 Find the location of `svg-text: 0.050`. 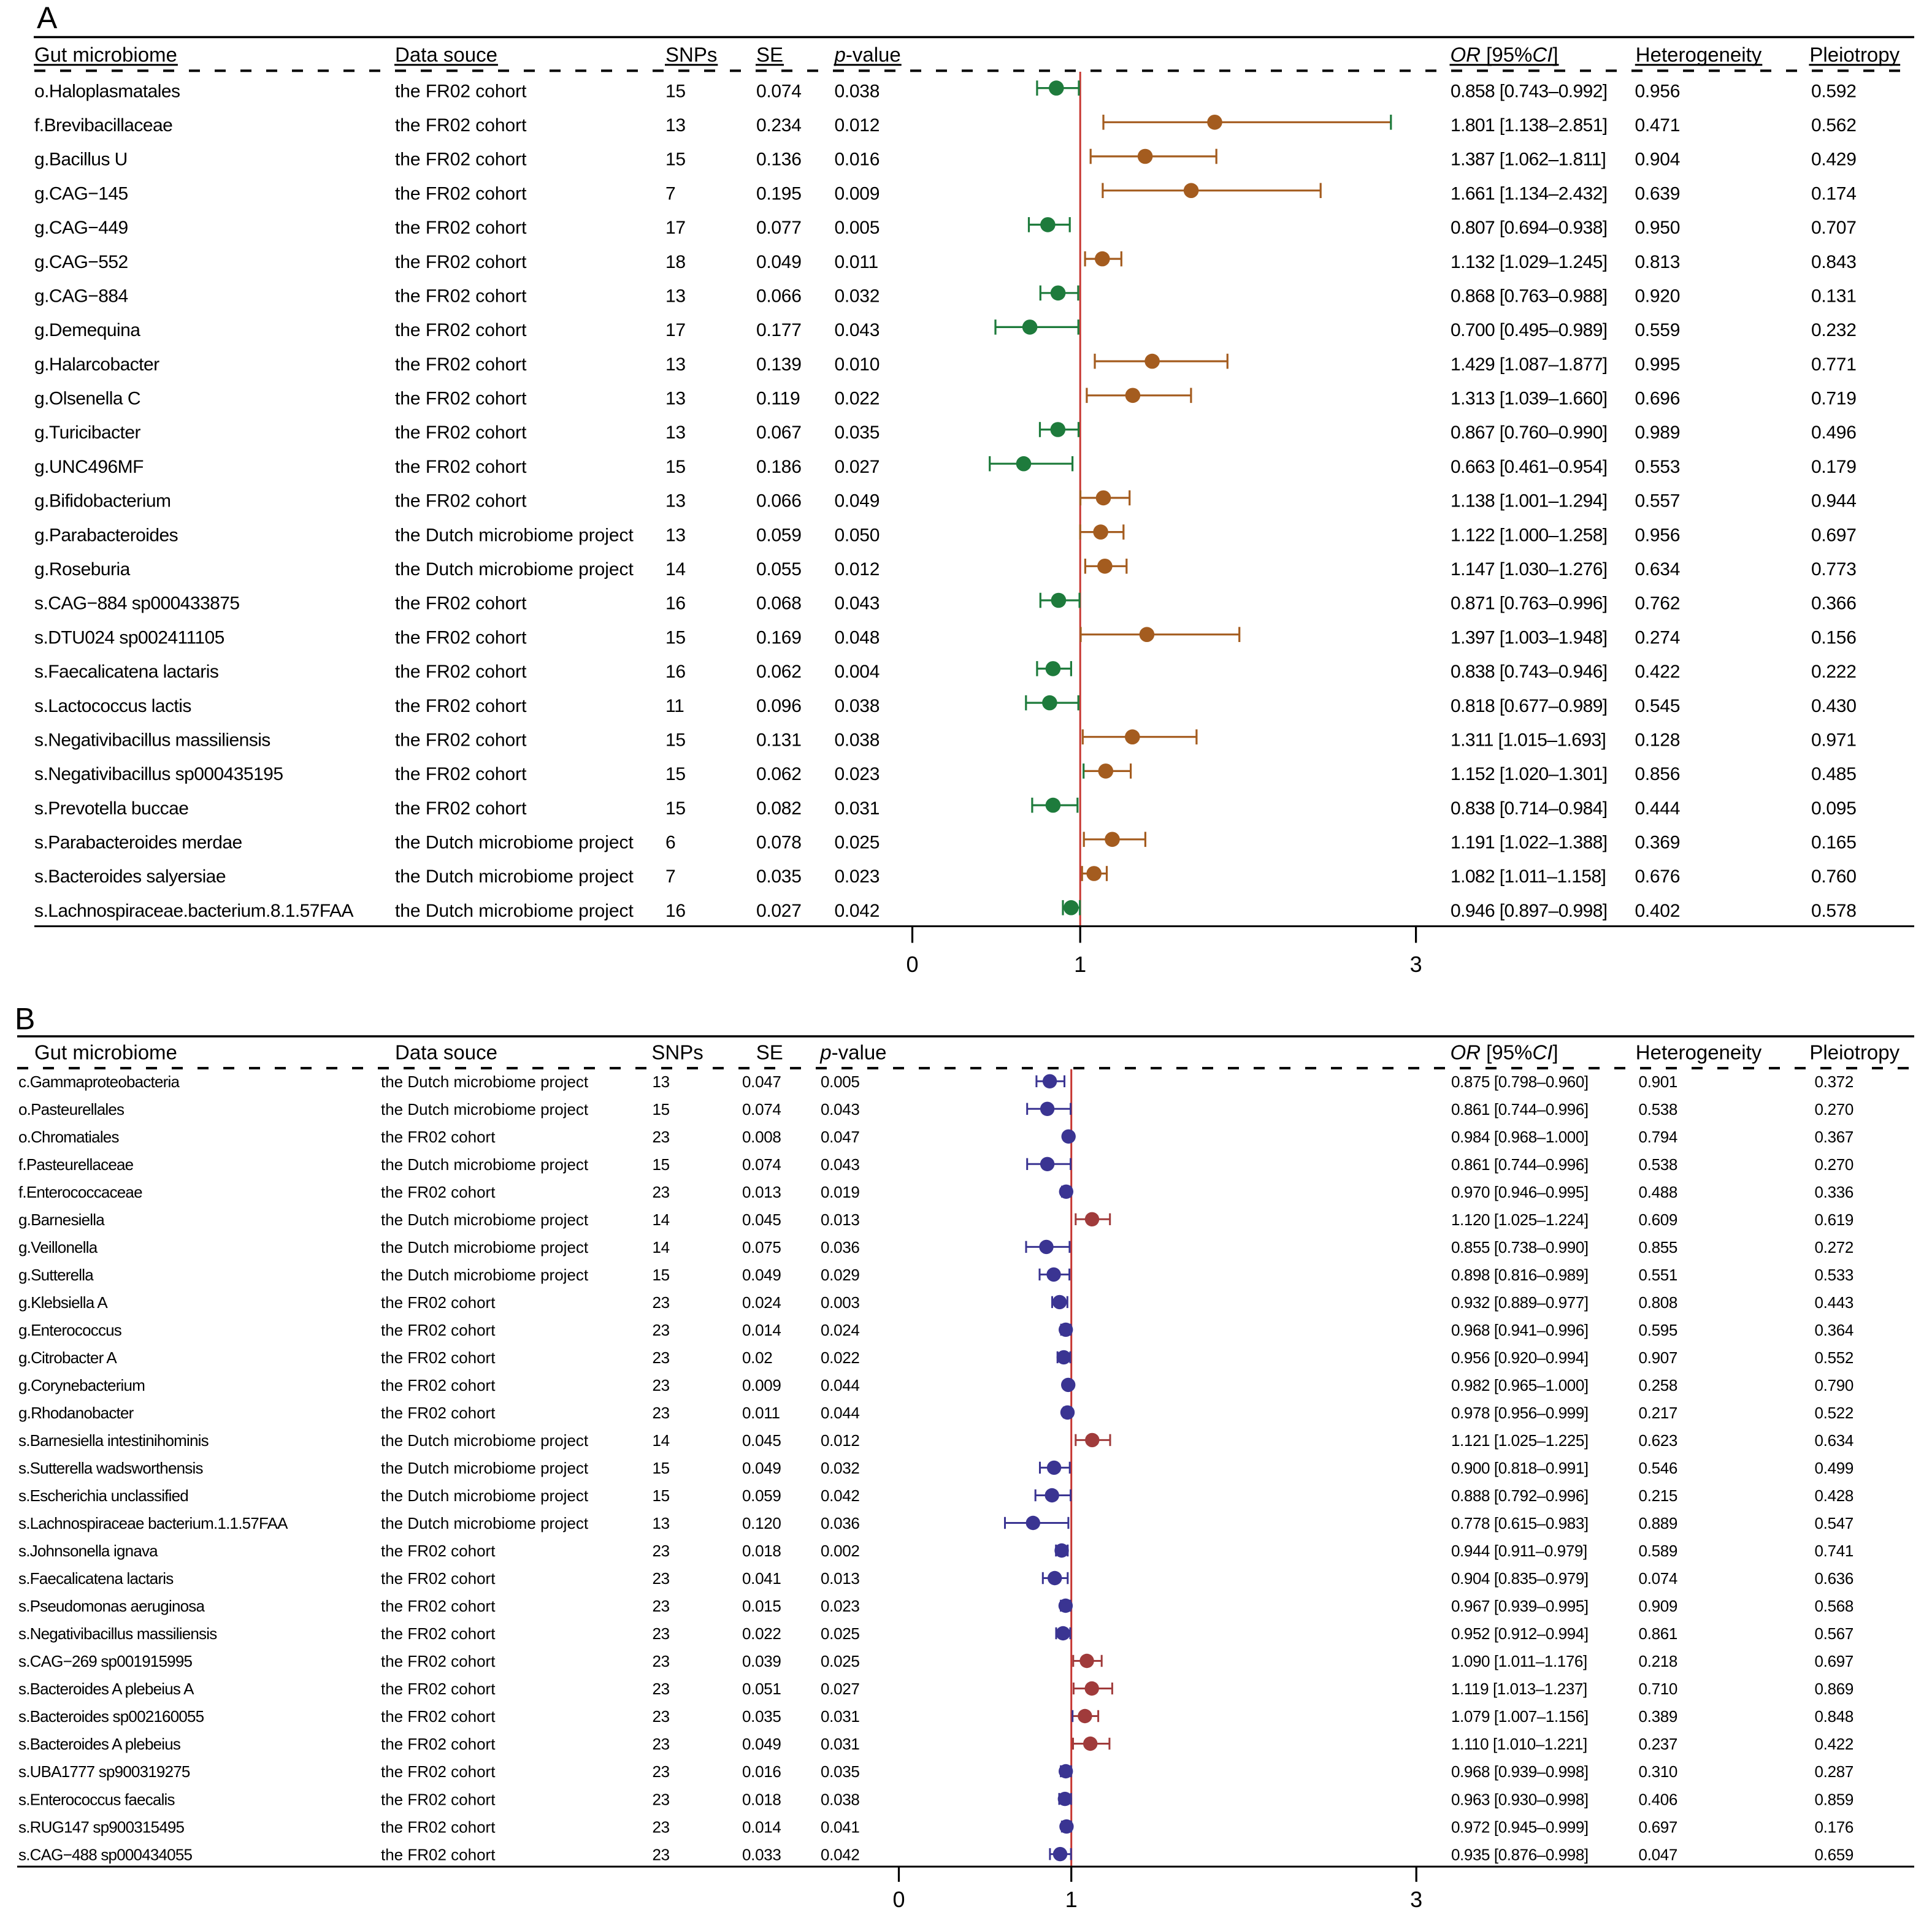

svg-text: 0.050 is located at coordinates (857, 535).